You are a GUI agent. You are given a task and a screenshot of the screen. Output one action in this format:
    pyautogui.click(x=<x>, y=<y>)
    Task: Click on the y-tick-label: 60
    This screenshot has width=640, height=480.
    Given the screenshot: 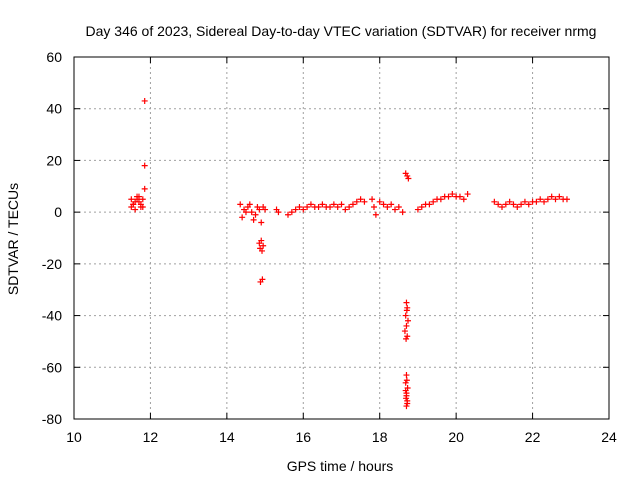 What is the action you would take?
    pyautogui.click(x=54, y=57)
    